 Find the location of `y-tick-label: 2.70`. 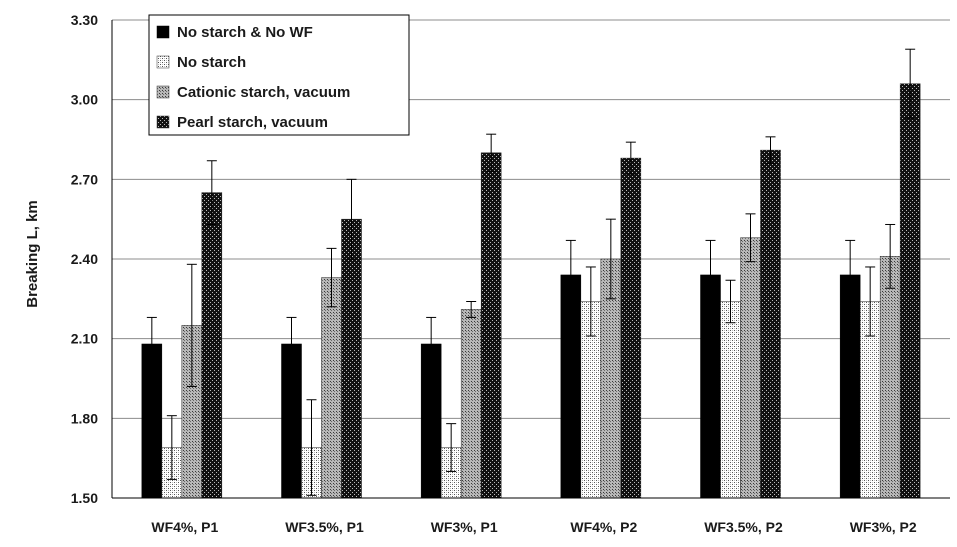

y-tick-label: 2.70 is located at coordinates (84, 179).